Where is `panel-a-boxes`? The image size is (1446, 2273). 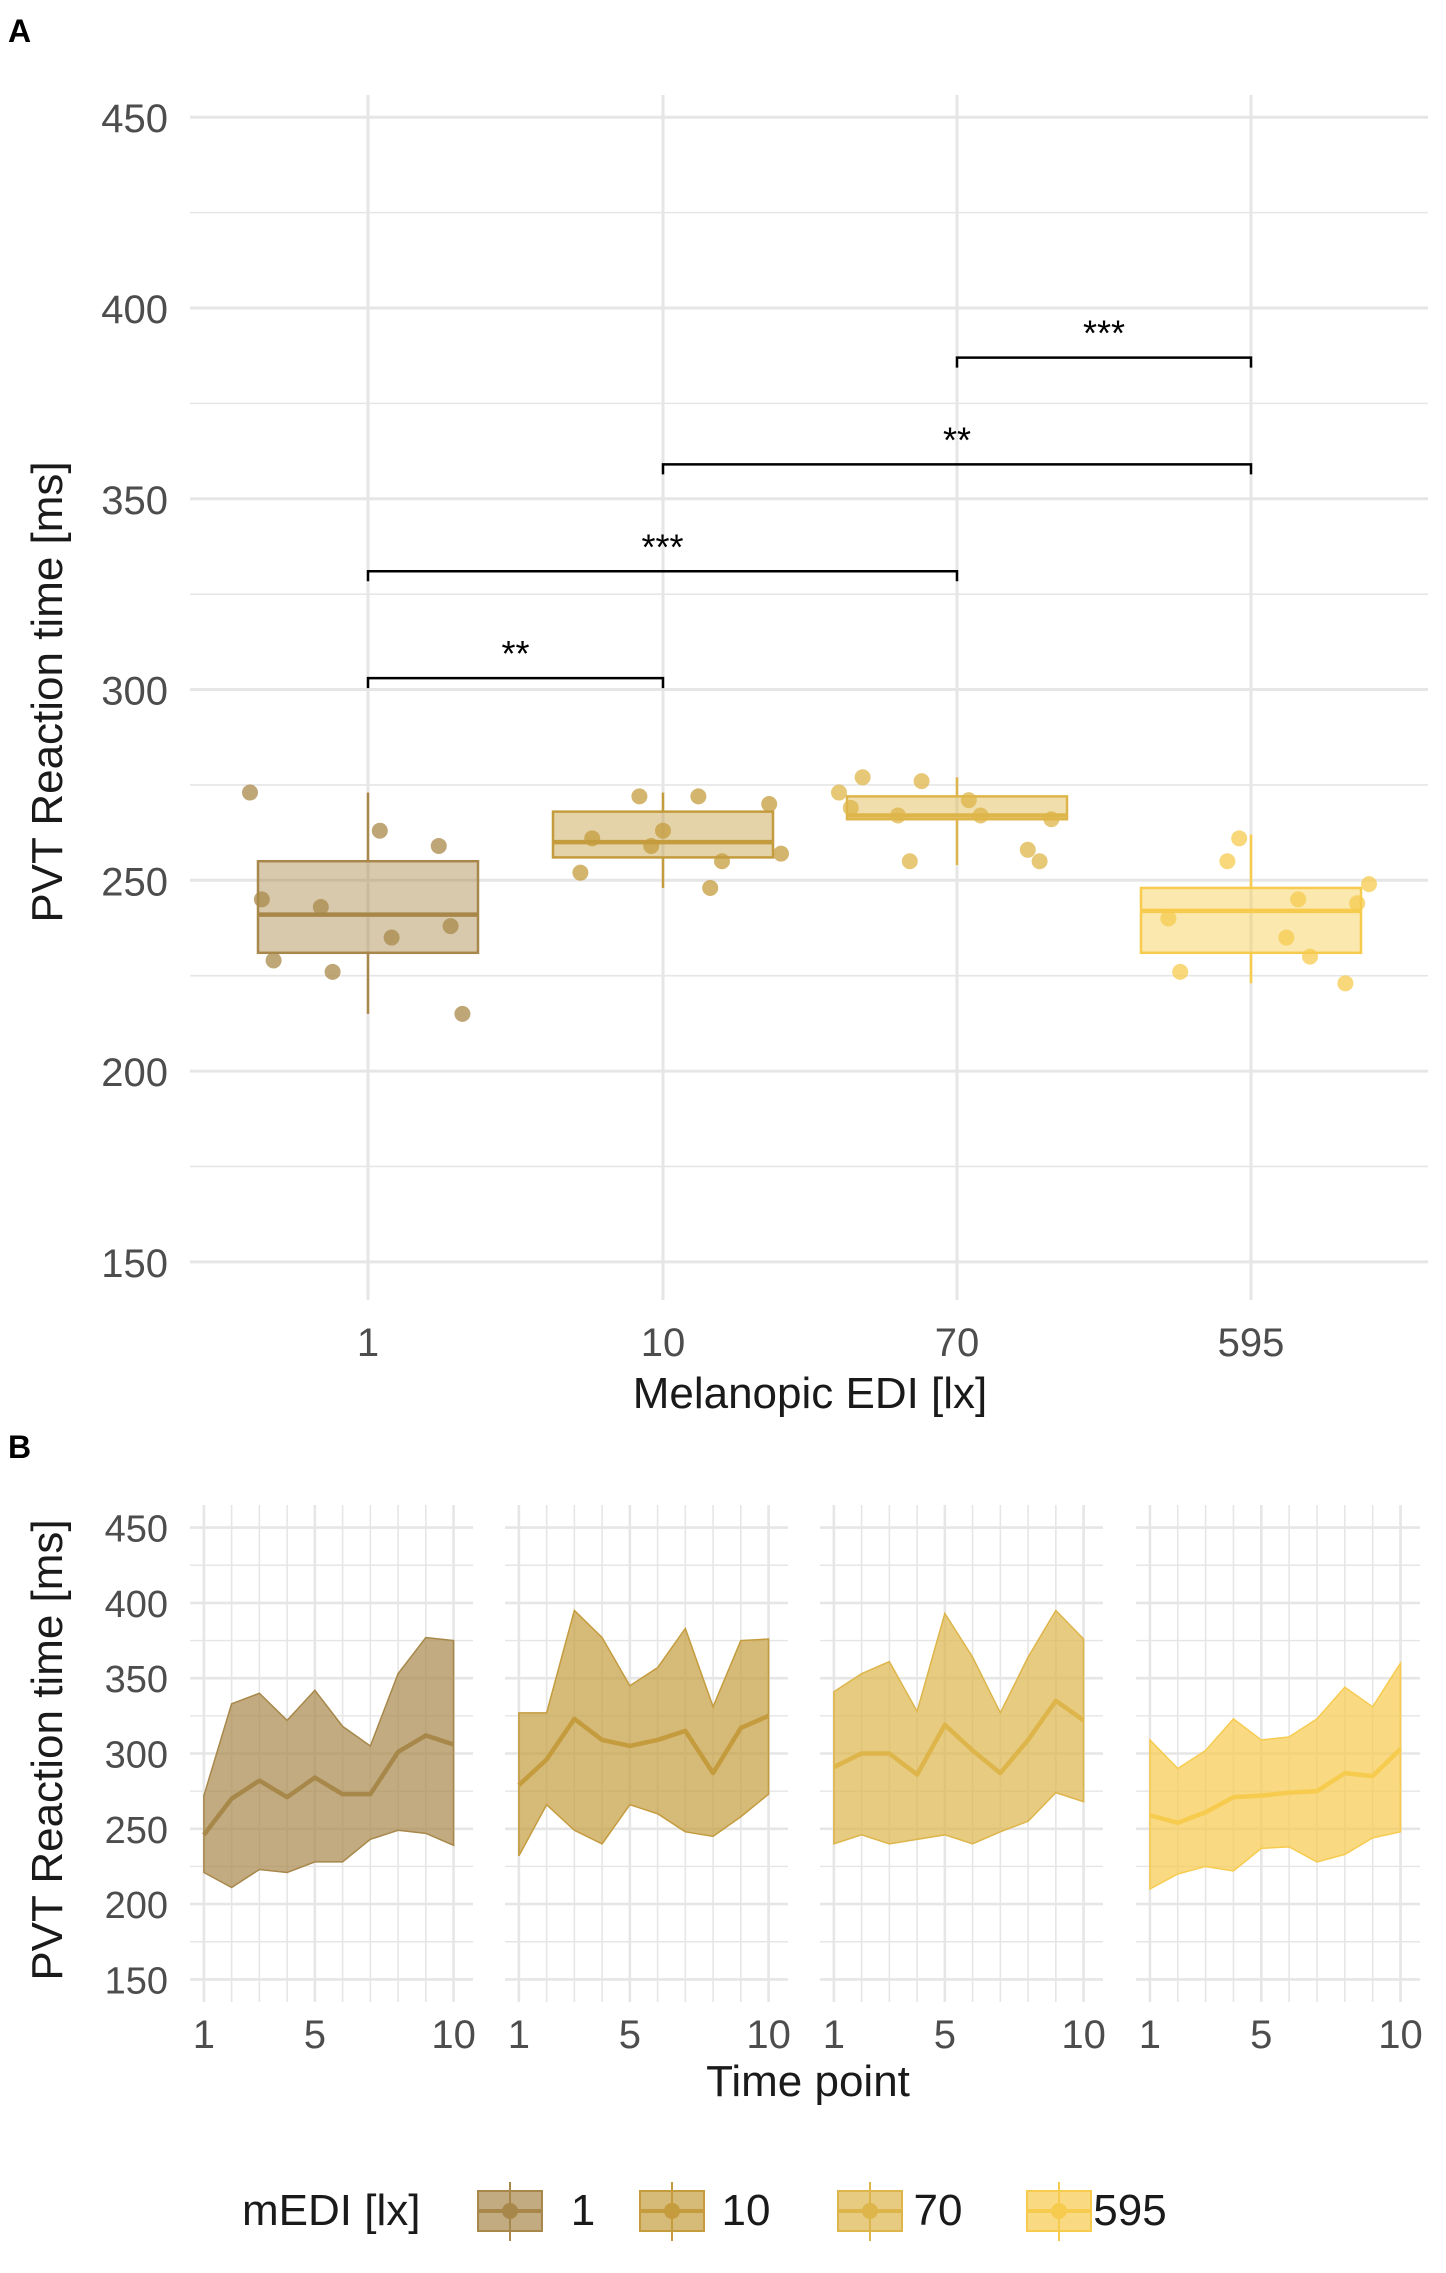
panel-a-boxes is located at coordinates (809, 895).